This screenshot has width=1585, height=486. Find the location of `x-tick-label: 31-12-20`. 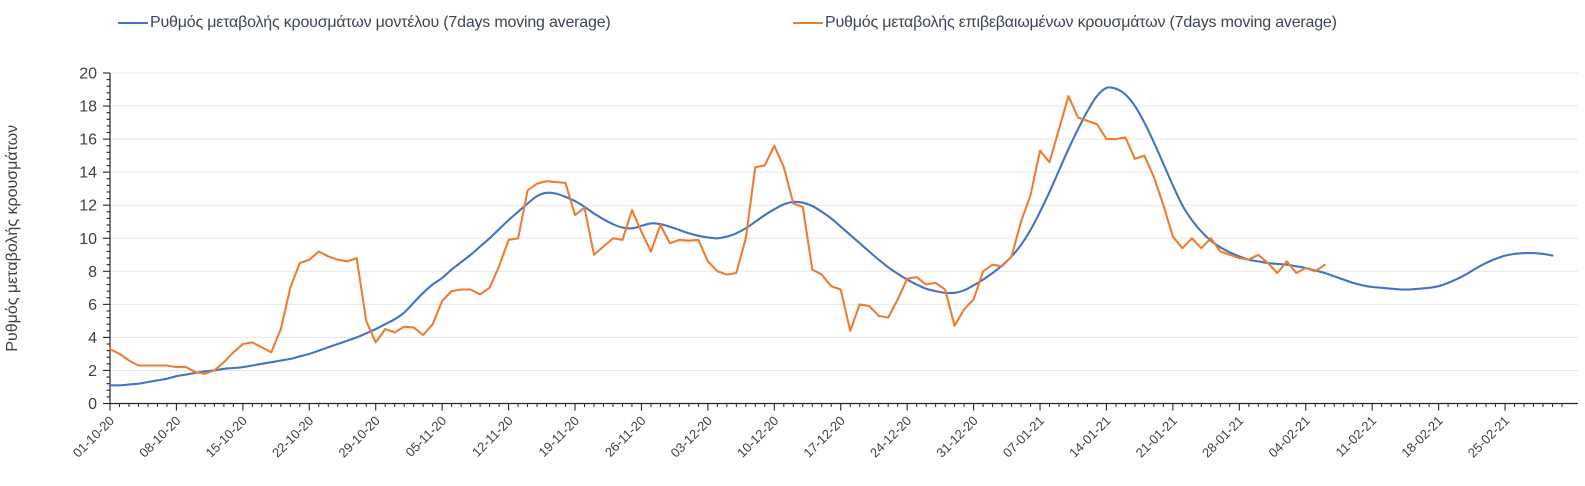

x-tick-label: 31-12-20 is located at coordinates (956, 436).